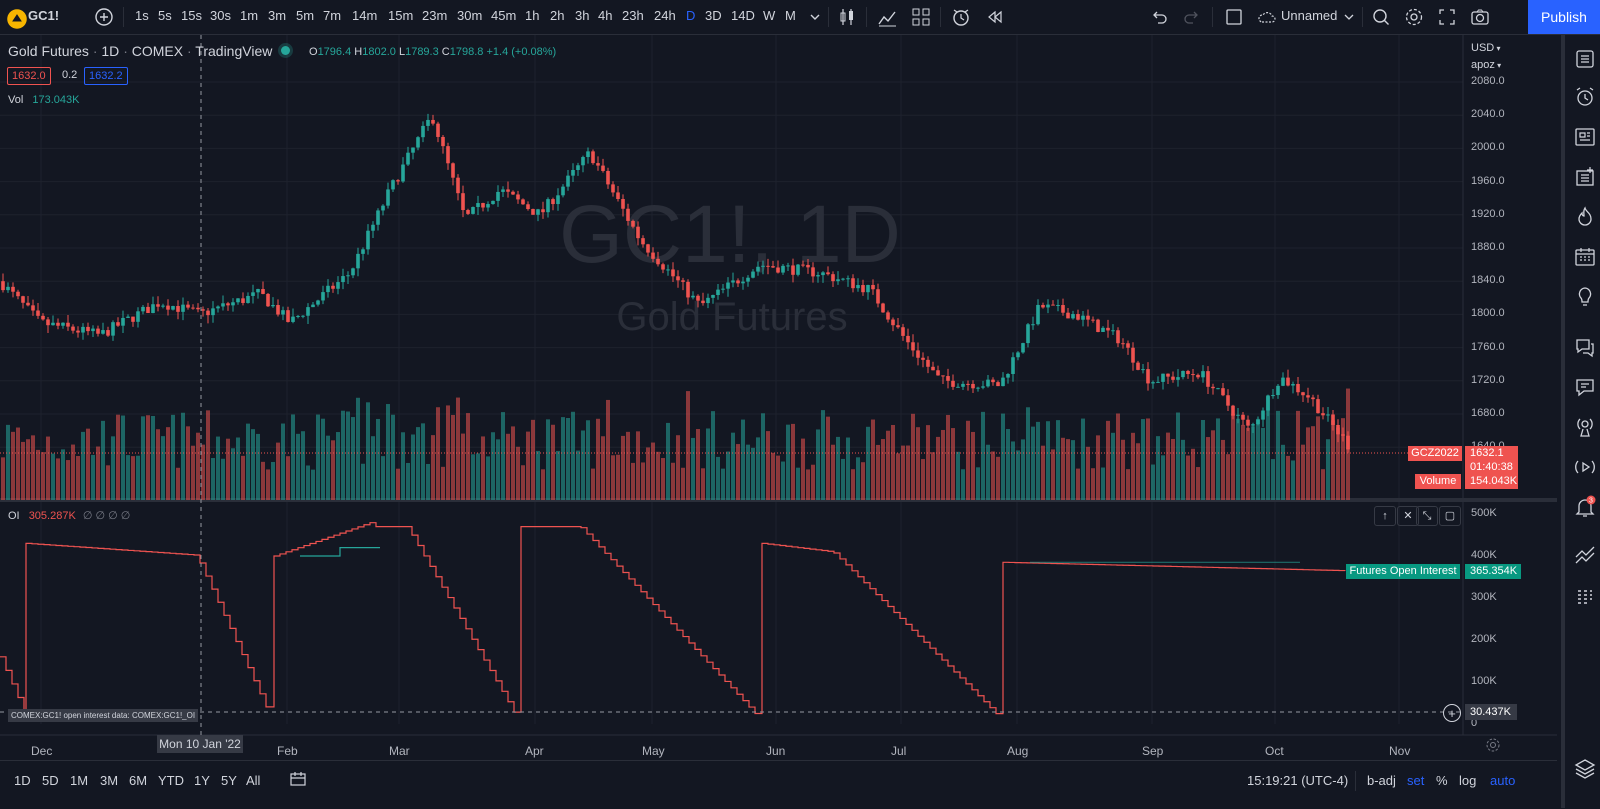 Image resolution: width=1600 pixels, height=809 pixels. Describe the element at coordinates (1493, 745) in the screenshot. I see `time-axis-settings-icon` at that location.